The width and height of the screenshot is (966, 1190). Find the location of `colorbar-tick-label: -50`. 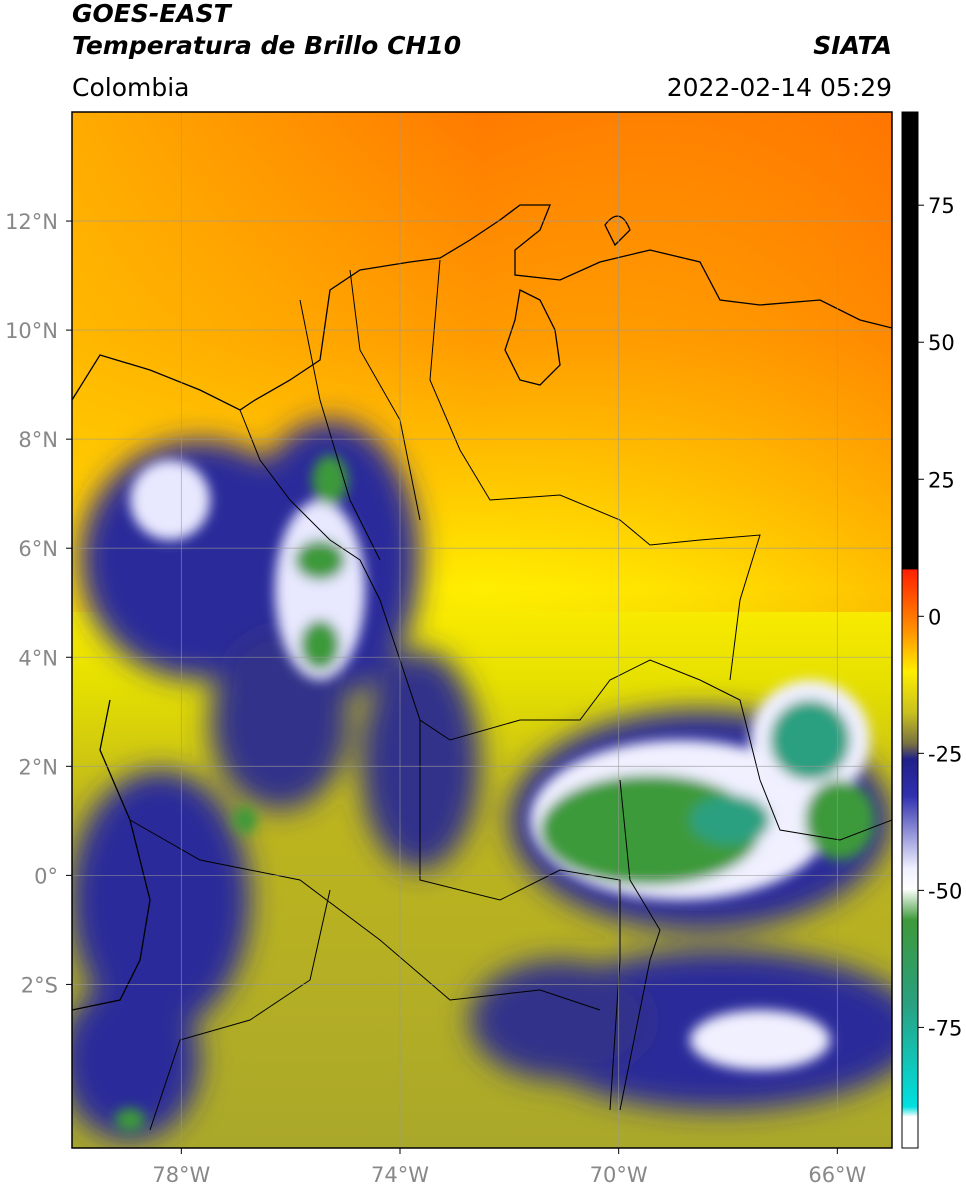

colorbar-tick-label: -50 is located at coordinates (945, 891).